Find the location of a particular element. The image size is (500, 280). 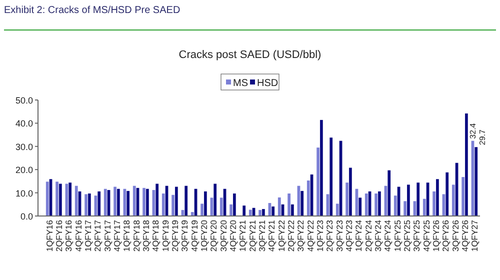

y-tick-label: 10.0 is located at coordinates (24, 193).